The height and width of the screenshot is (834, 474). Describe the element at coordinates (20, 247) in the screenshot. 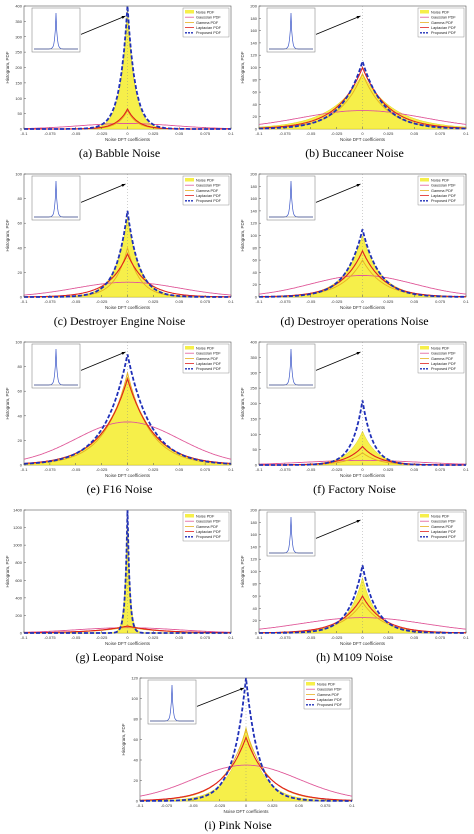

I see `y-tick-label: 40` at that location.